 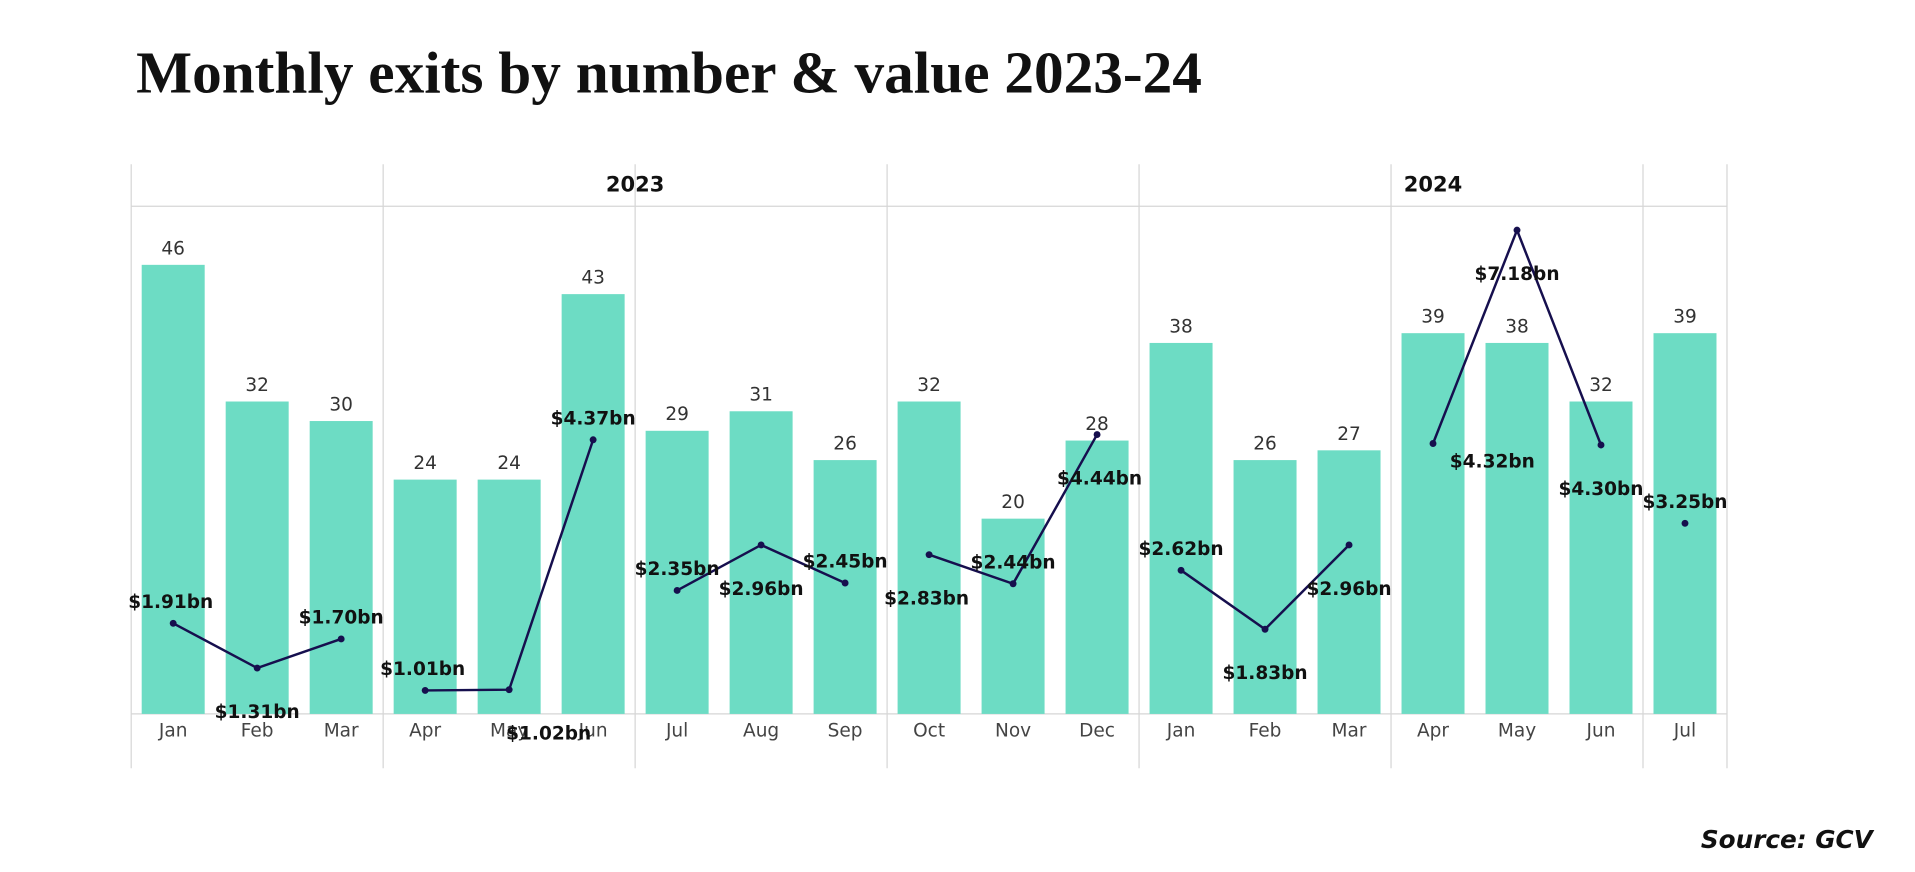 What do you see at coordinates (926, 599) in the screenshot?
I see `value-label: $2.83bn` at bounding box center [926, 599].